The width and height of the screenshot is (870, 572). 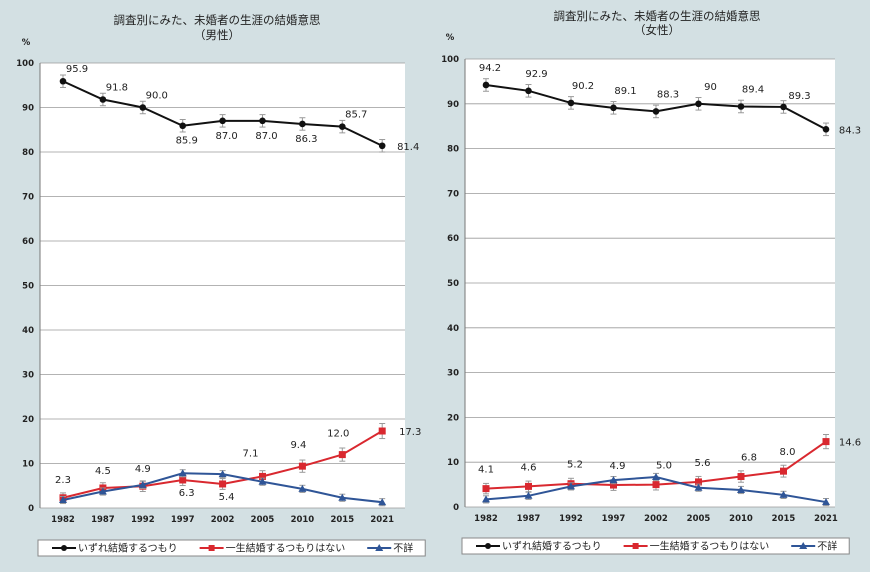 I want to click on data-label: 91.8, so click(x=117, y=87).